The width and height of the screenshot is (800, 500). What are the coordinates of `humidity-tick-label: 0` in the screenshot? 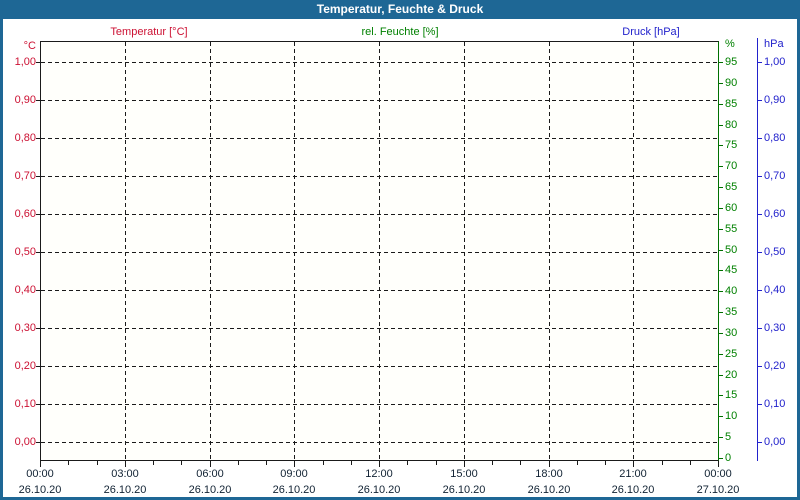 It's located at (728, 458).